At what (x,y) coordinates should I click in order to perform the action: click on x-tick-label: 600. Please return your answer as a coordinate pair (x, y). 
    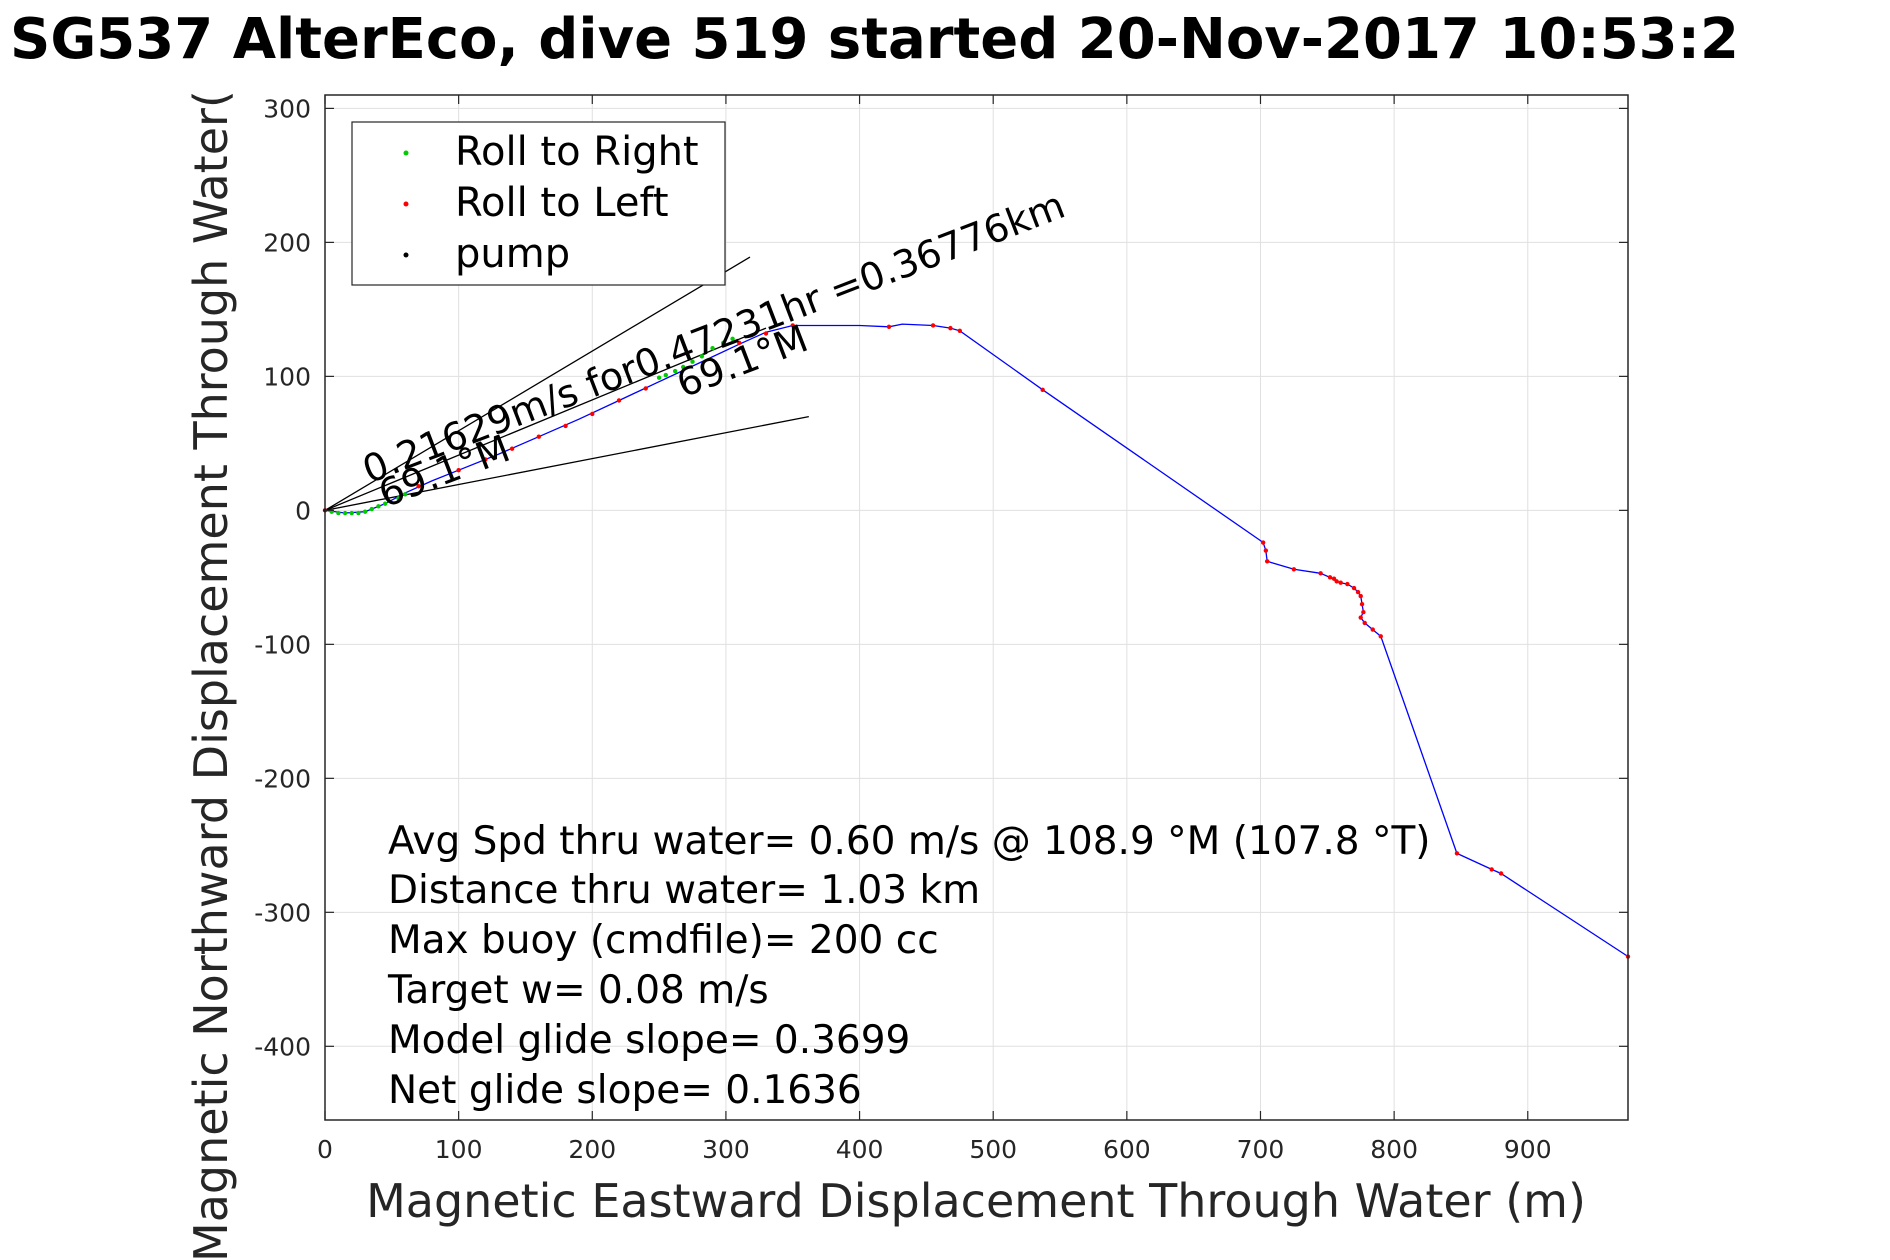
    Looking at the image, I should click on (1127, 1149).